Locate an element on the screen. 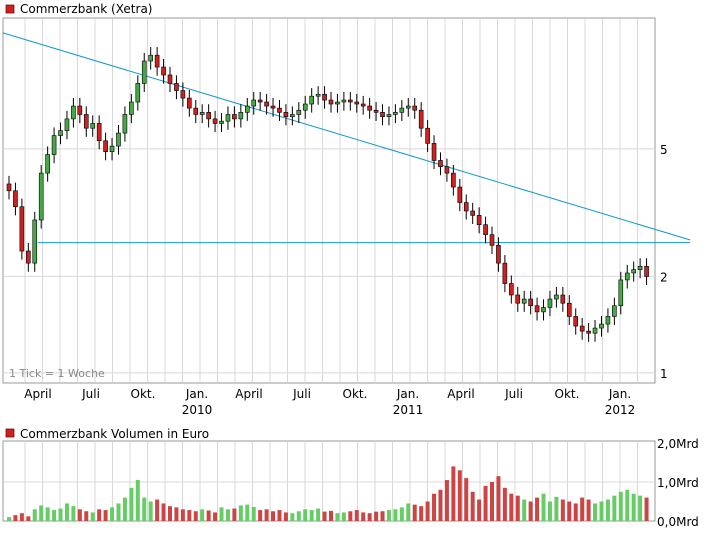 This screenshot has height=537, width=708. x-year-label: 2011 is located at coordinates (408, 410).